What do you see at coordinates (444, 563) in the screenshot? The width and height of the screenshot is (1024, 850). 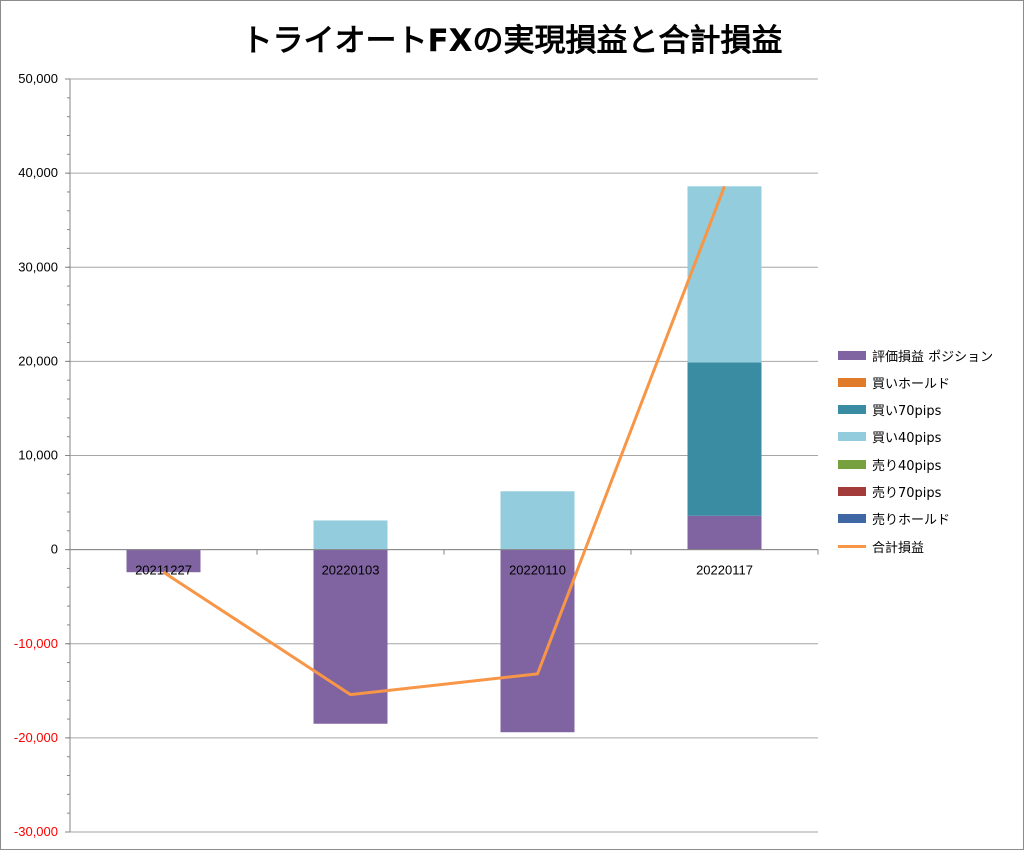 I see `category-labels: 20211227 20220103 20220110 20220117` at bounding box center [444, 563].